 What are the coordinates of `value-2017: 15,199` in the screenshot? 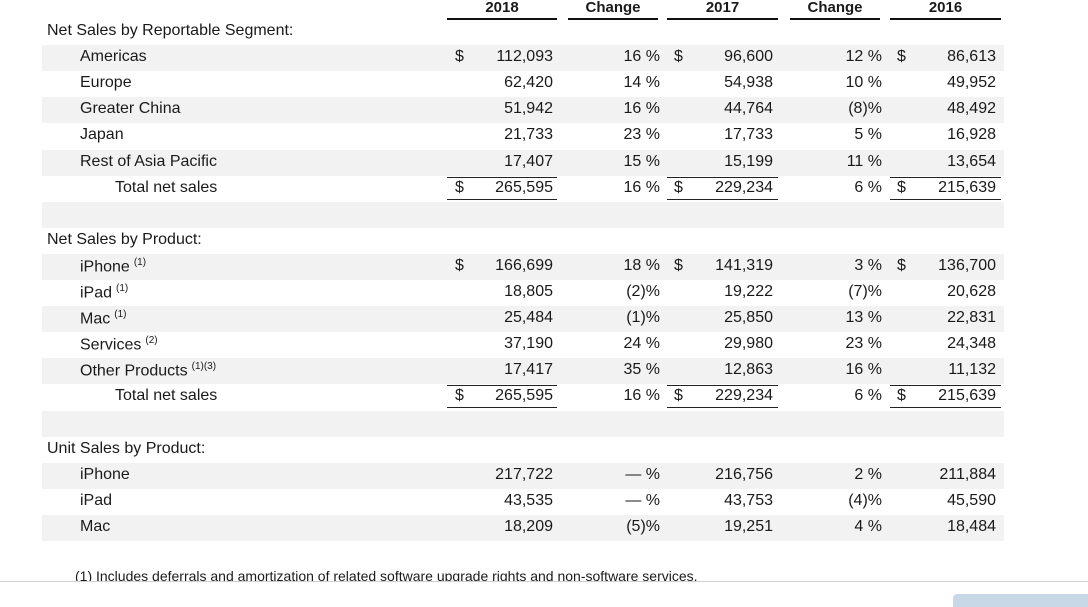 It's located at (748, 161).